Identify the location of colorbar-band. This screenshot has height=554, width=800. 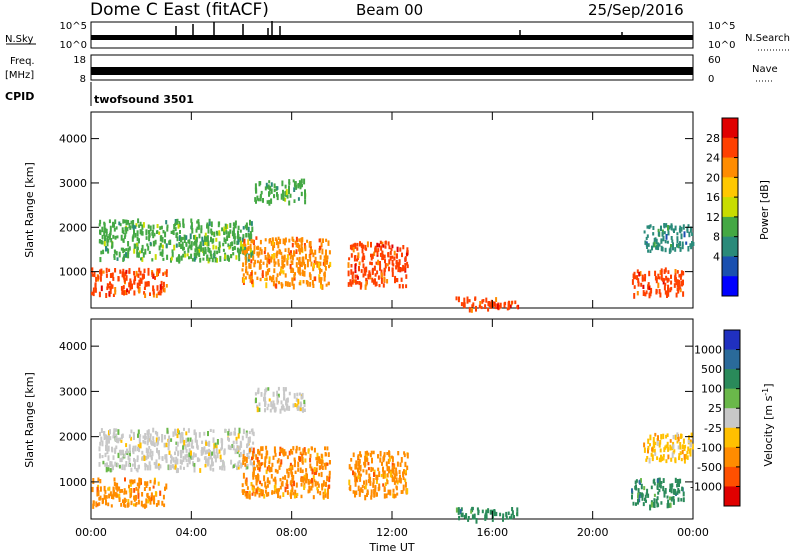
(730, 266).